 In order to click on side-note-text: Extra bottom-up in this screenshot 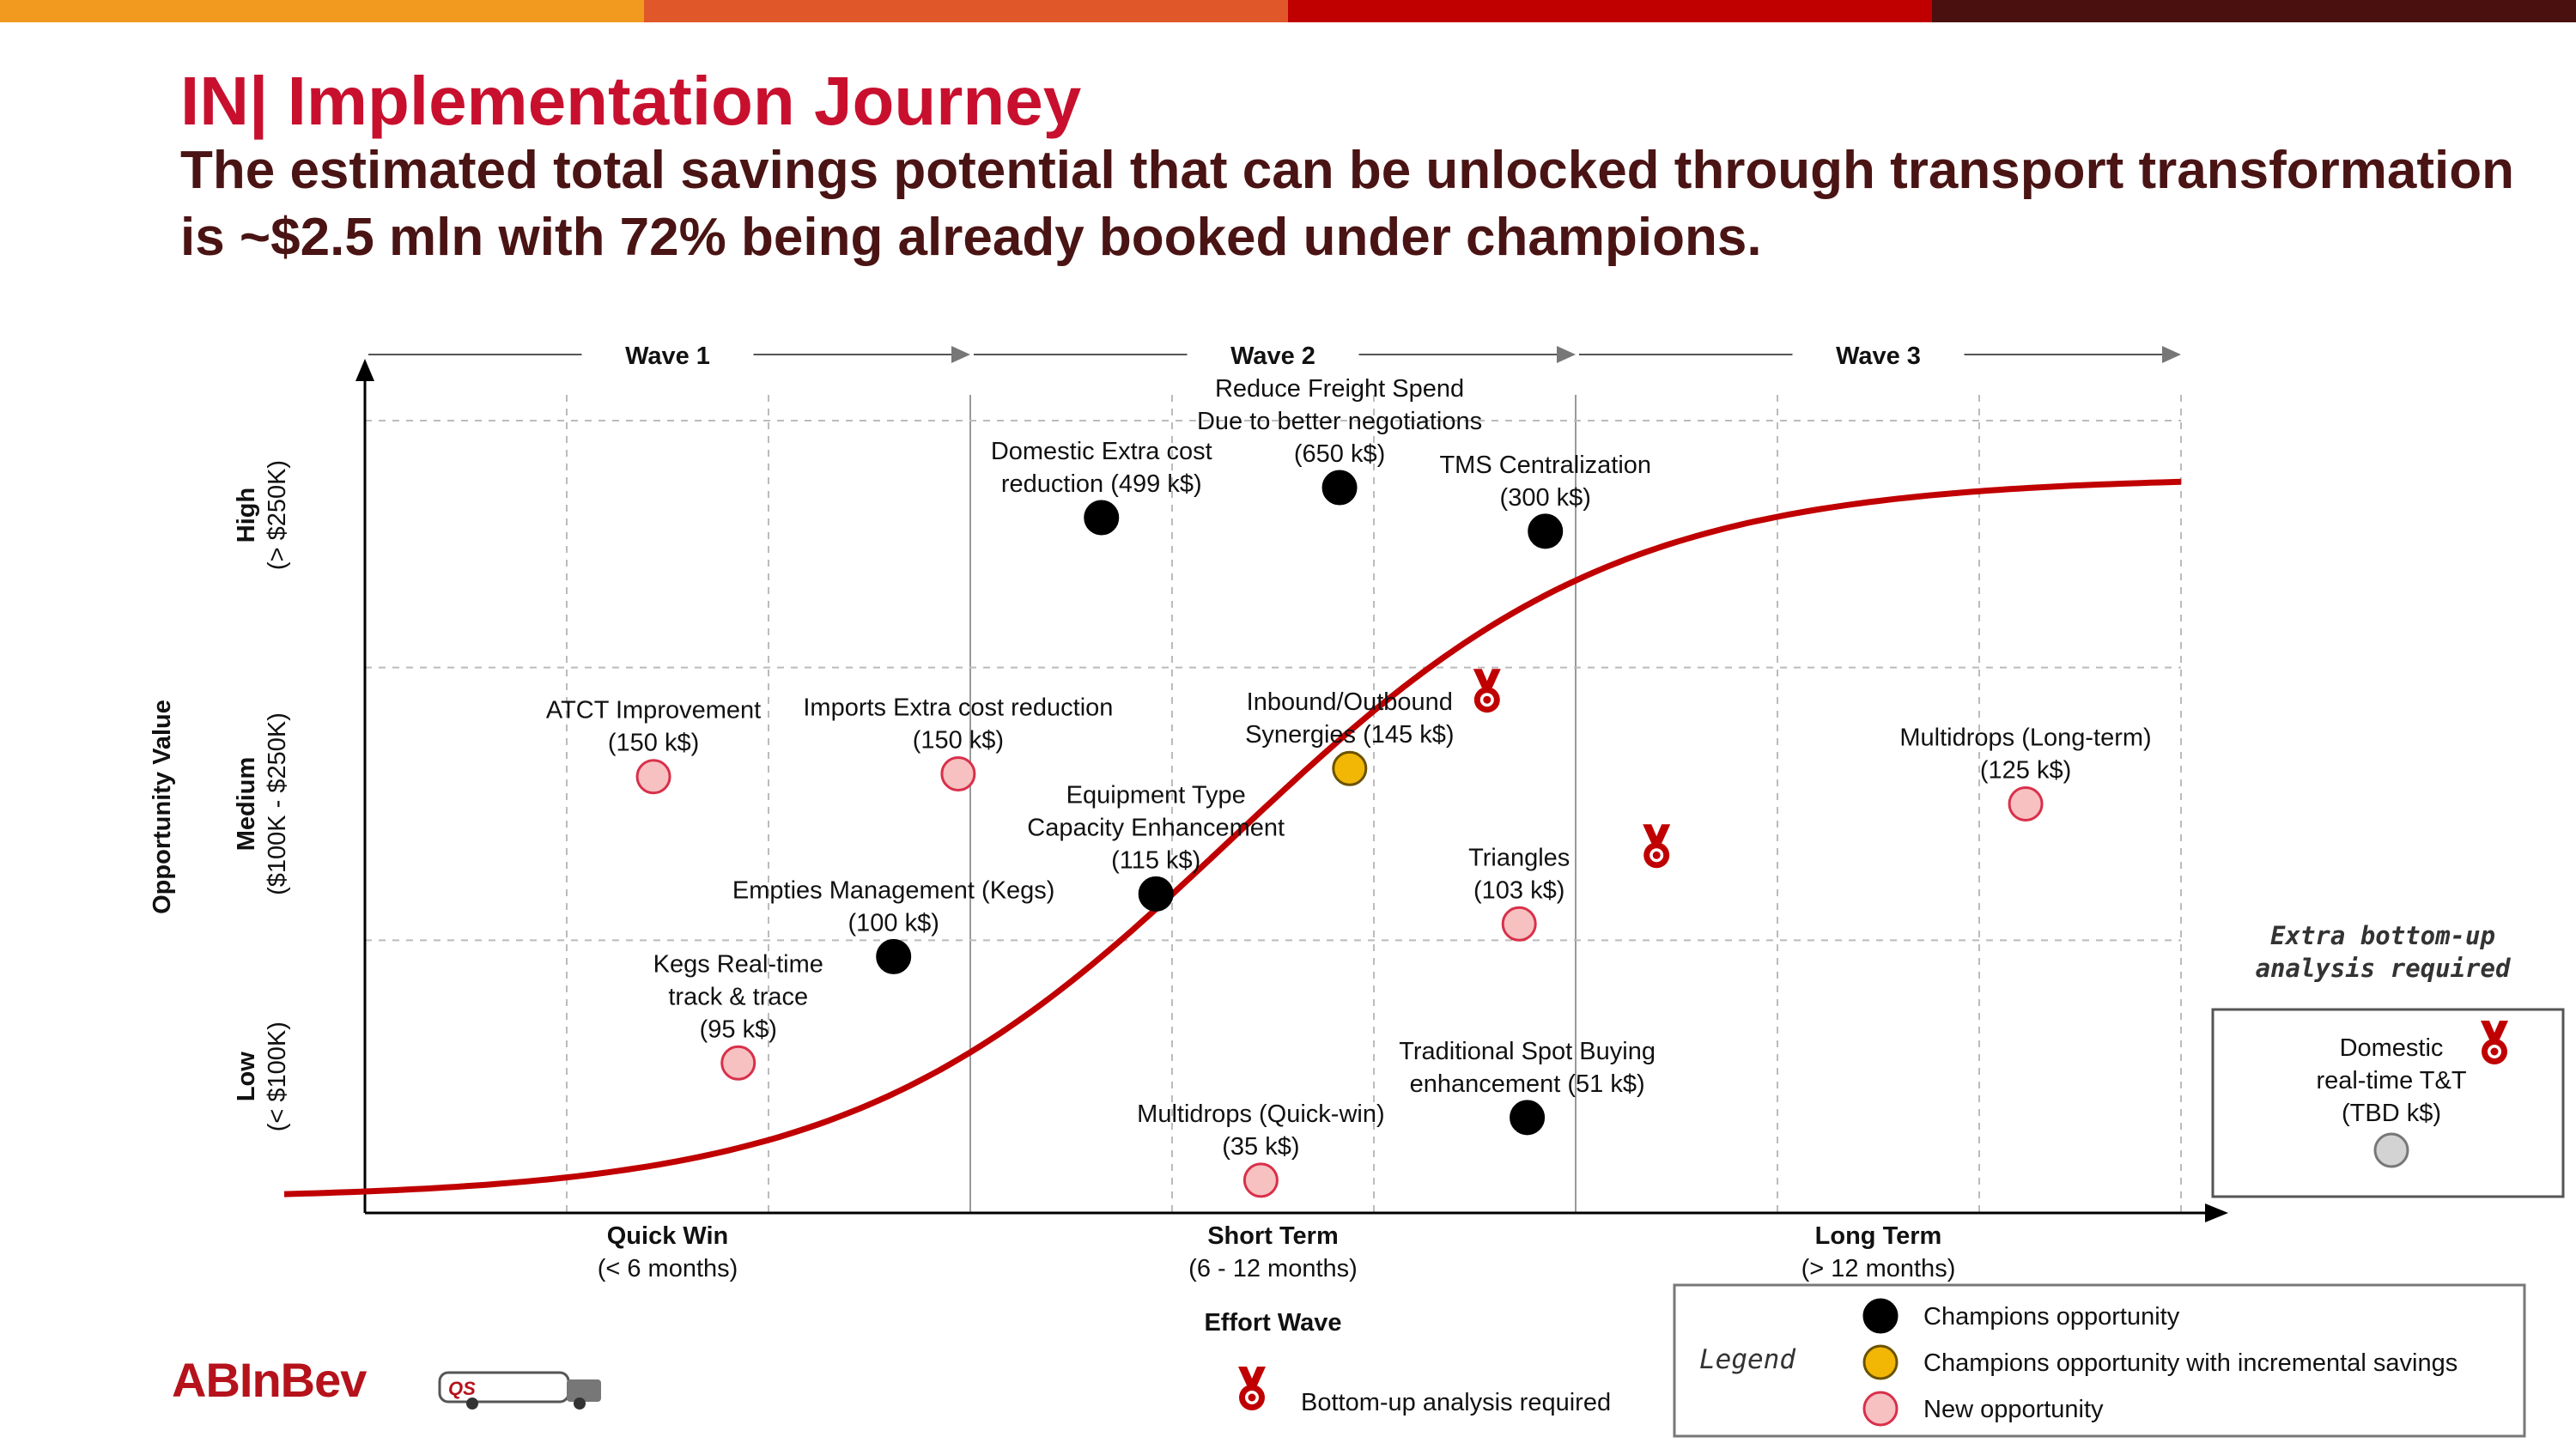, I will do `click(2383, 936)`.